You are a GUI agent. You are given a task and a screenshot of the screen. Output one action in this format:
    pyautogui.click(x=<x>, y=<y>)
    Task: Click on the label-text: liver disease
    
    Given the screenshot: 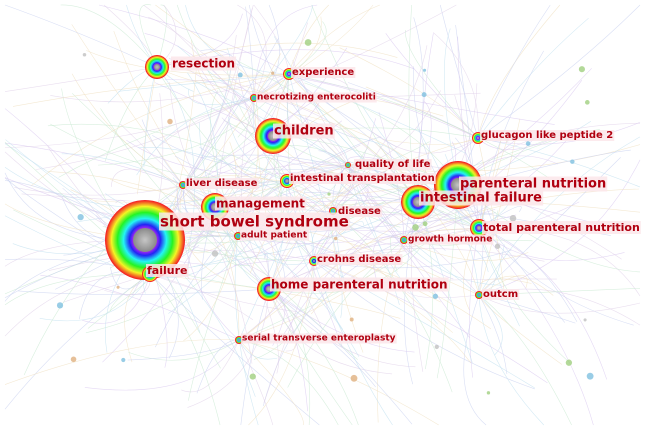 What is the action you would take?
    pyautogui.click(x=222, y=183)
    